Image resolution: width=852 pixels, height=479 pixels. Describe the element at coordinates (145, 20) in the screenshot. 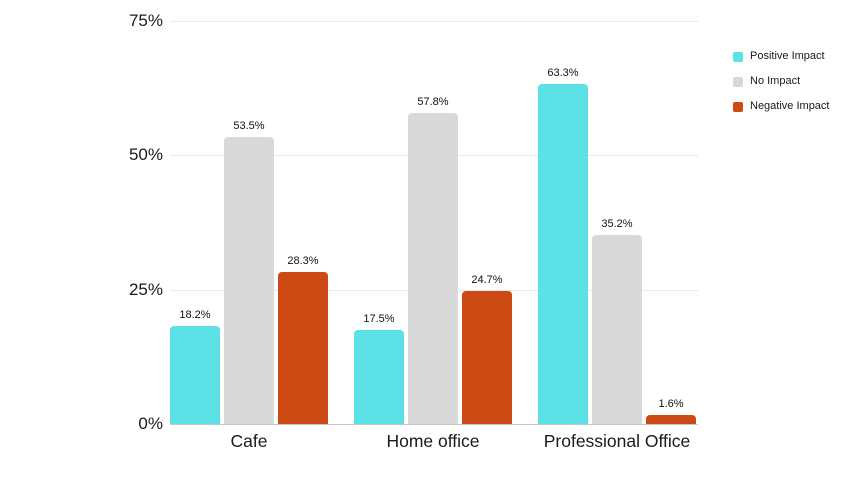

I see `y-tick-label-75: 75%` at that location.